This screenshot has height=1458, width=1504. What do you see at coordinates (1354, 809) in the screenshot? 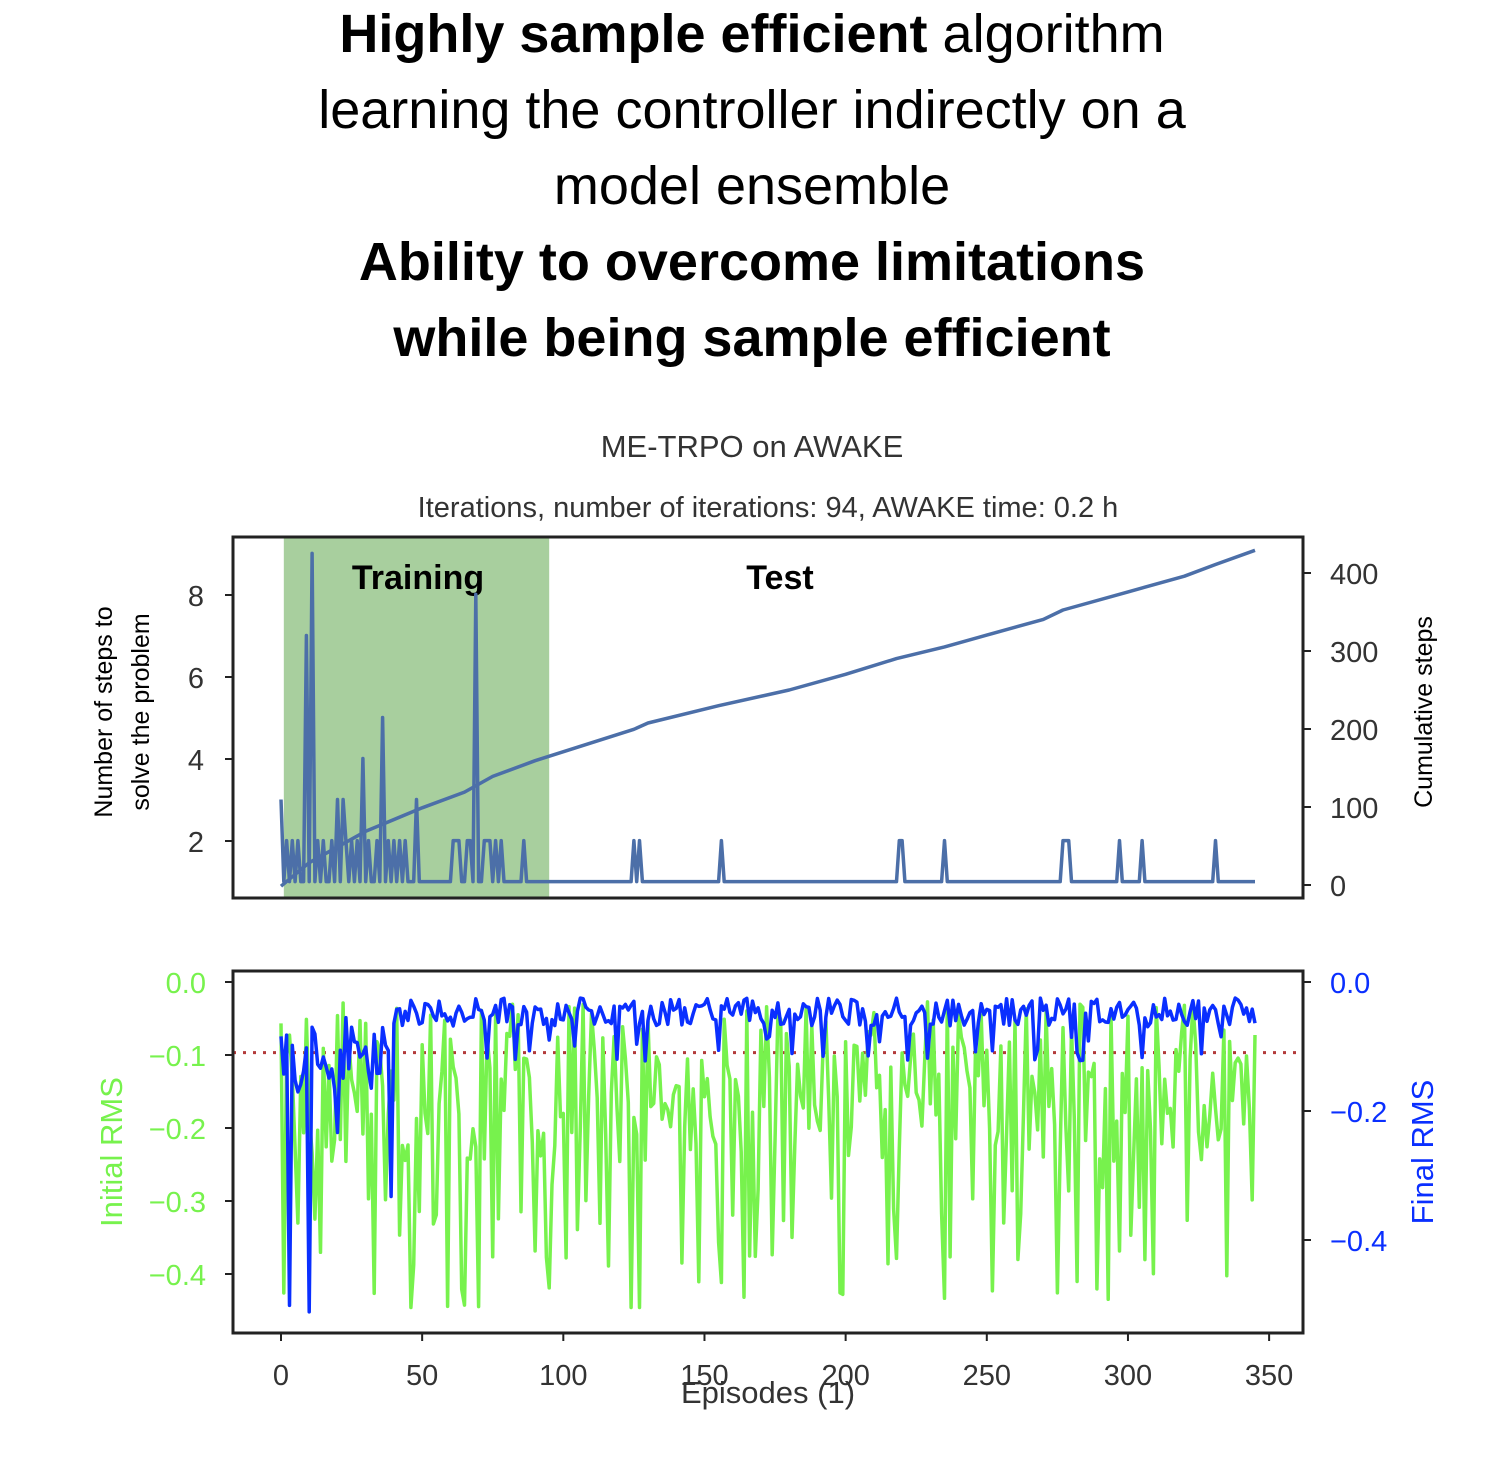
I see `ytick-label: 100` at bounding box center [1354, 809].